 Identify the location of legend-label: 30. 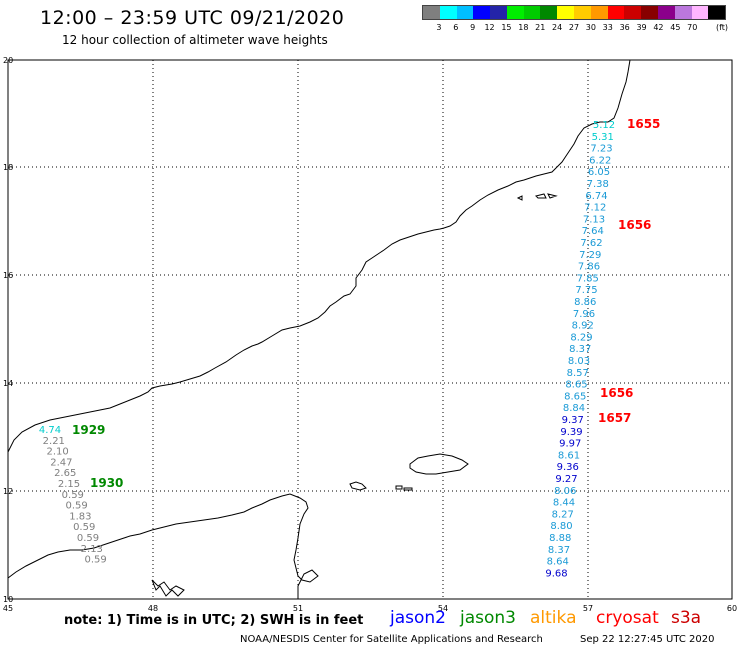
(590, 27).